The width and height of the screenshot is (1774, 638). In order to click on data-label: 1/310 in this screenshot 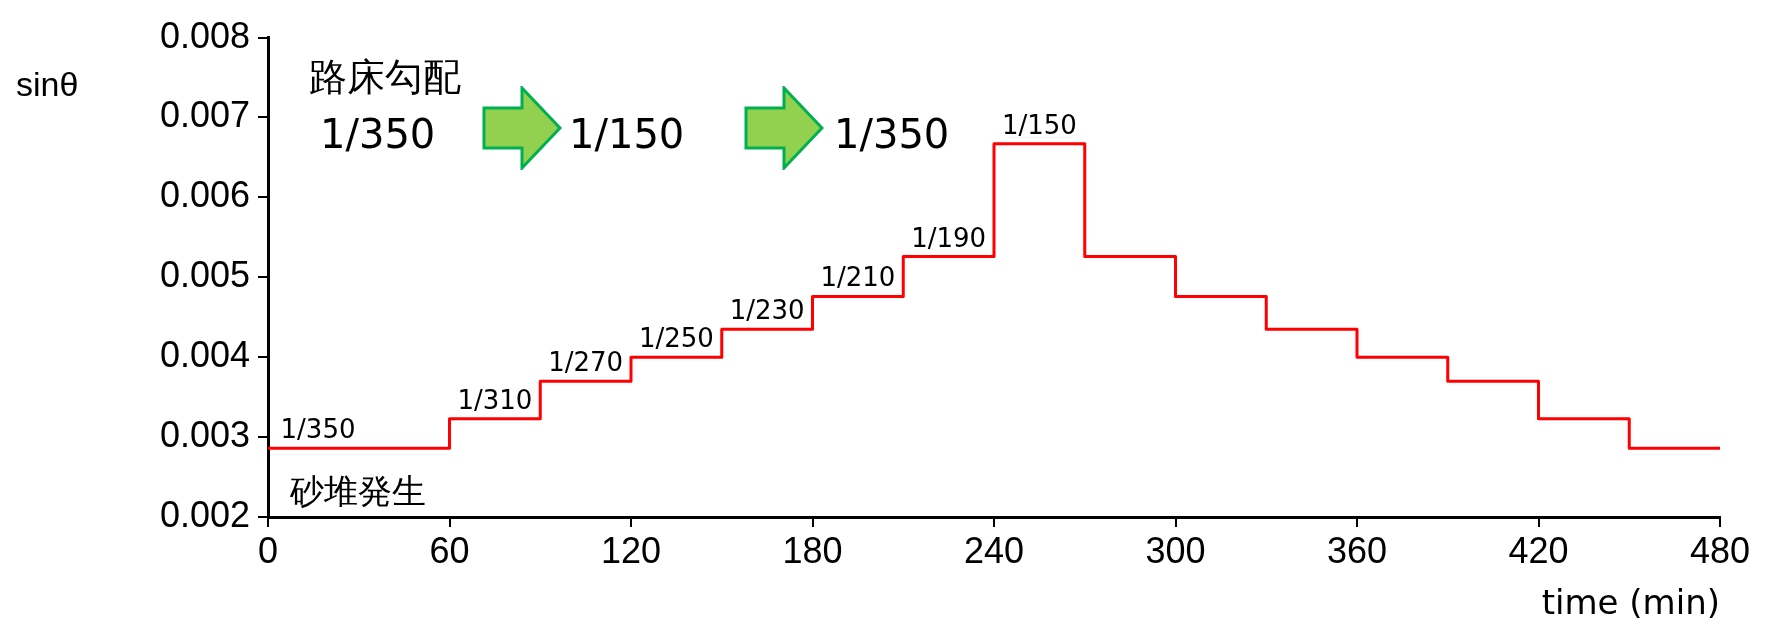, I will do `click(495, 399)`.